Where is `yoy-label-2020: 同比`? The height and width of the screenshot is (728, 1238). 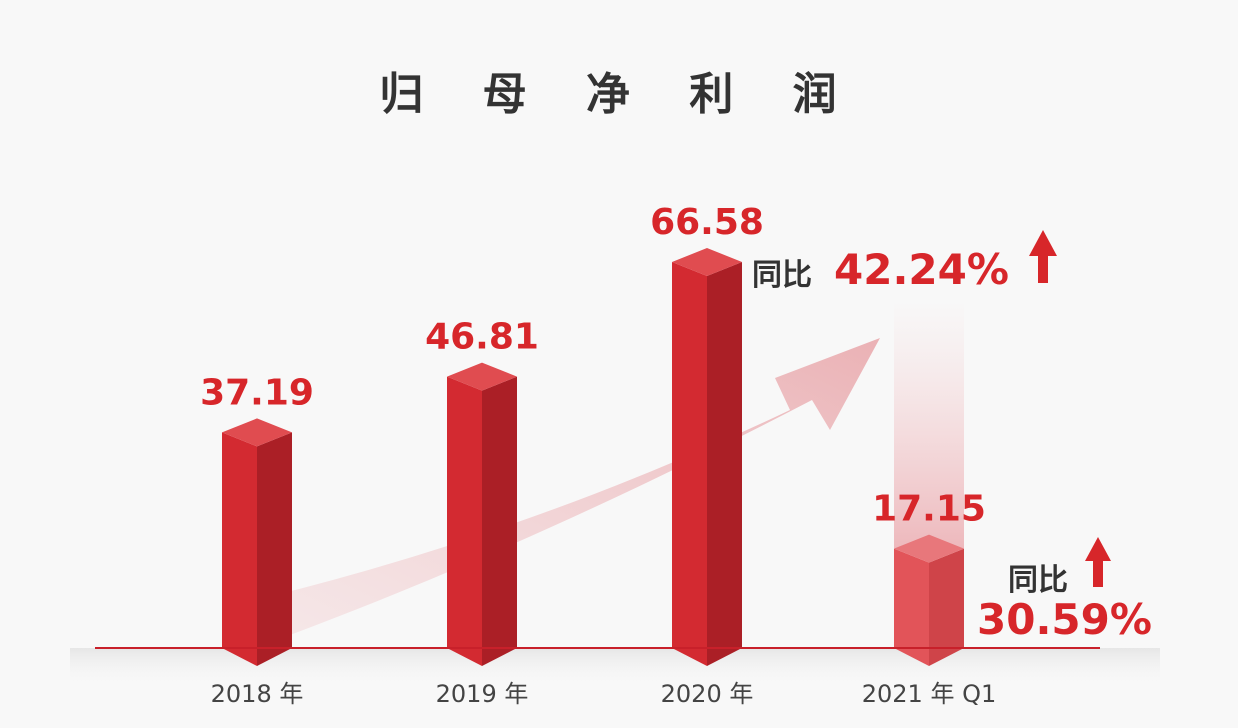
yoy-label-2020: 同比 is located at coordinates (782, 275).